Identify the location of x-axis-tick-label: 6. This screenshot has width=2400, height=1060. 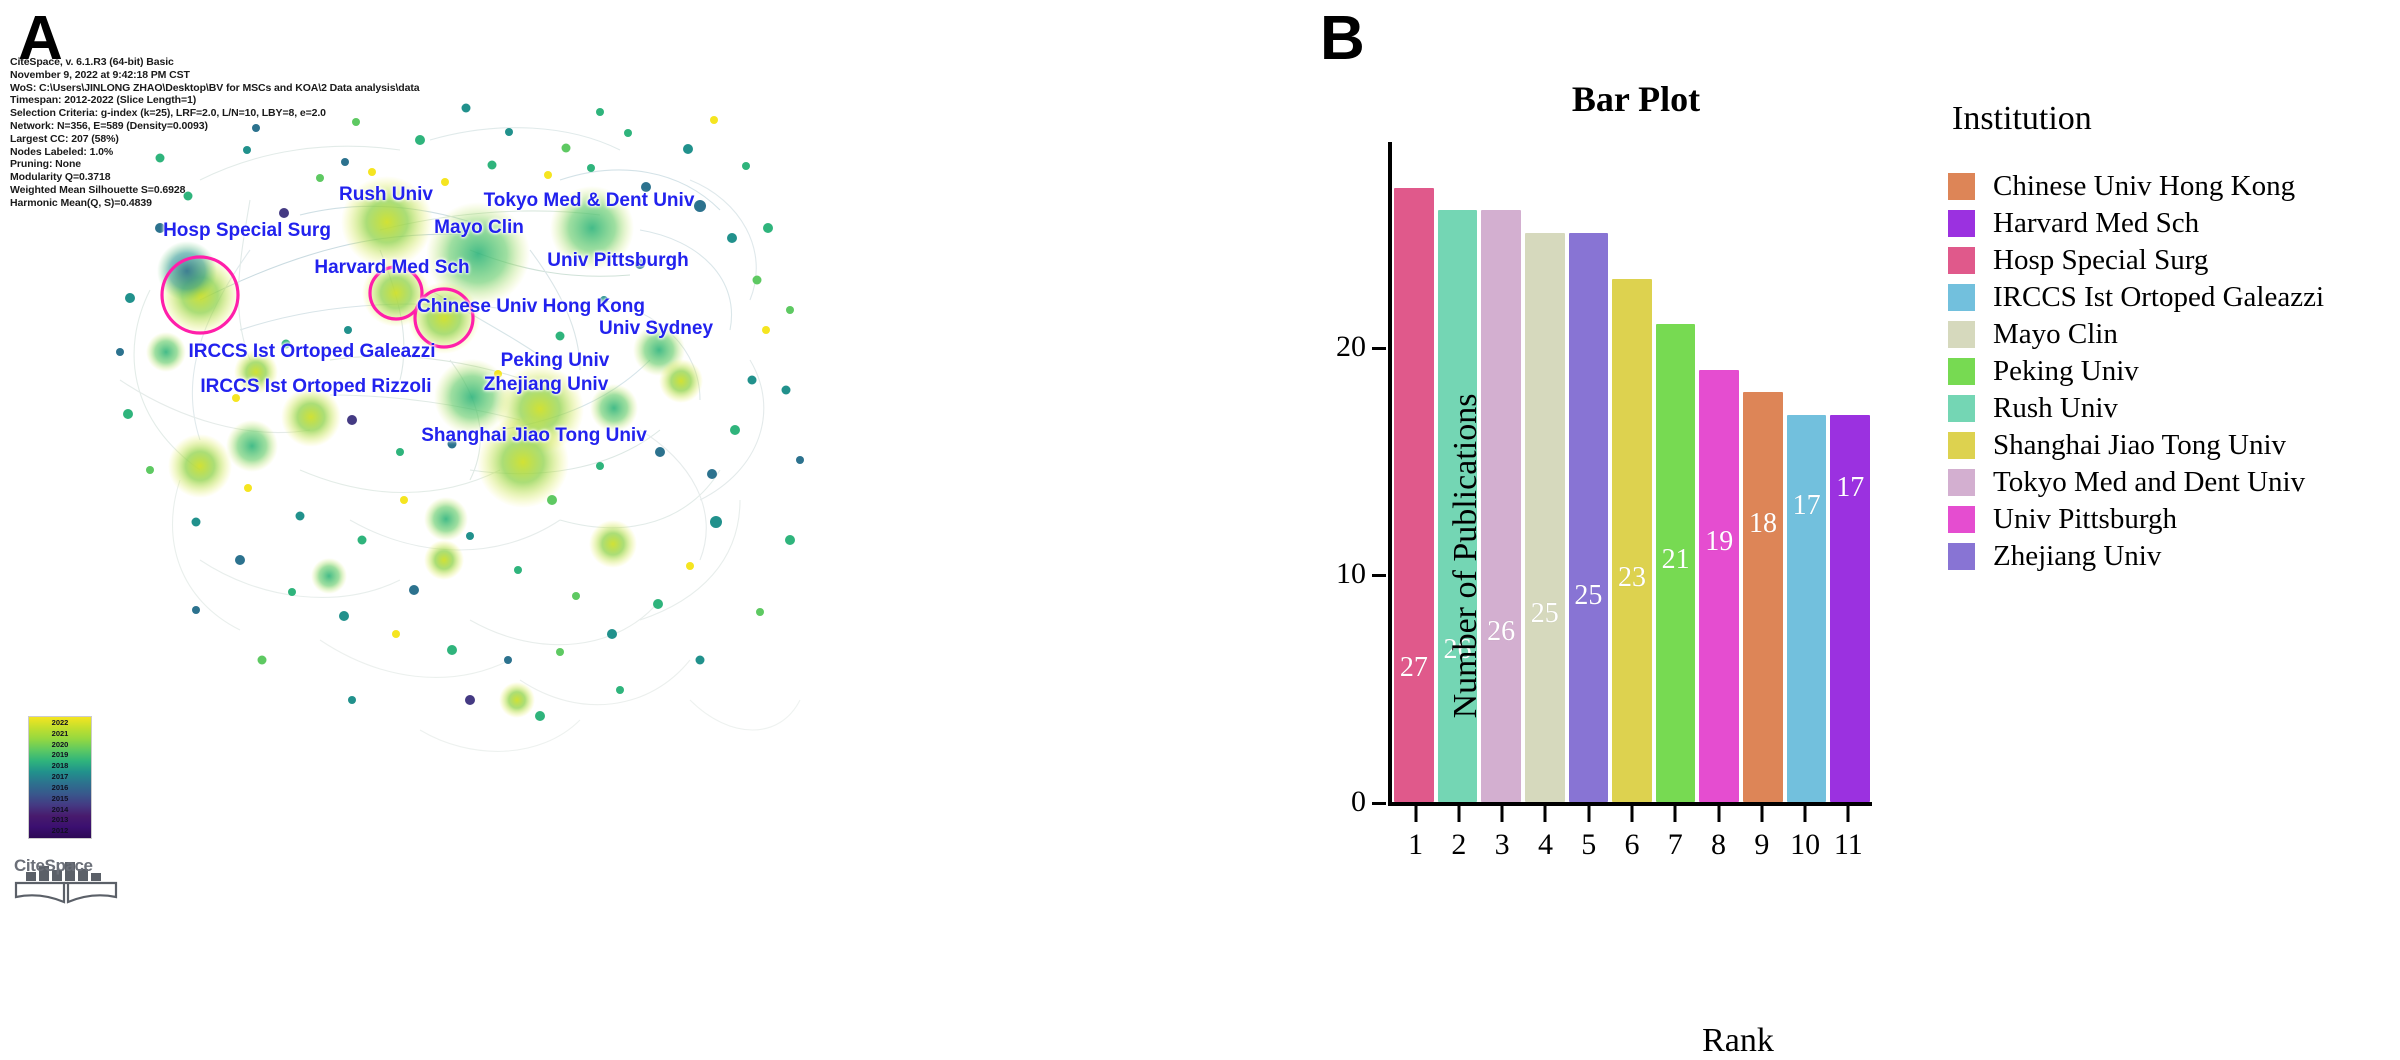
(1632, 844).